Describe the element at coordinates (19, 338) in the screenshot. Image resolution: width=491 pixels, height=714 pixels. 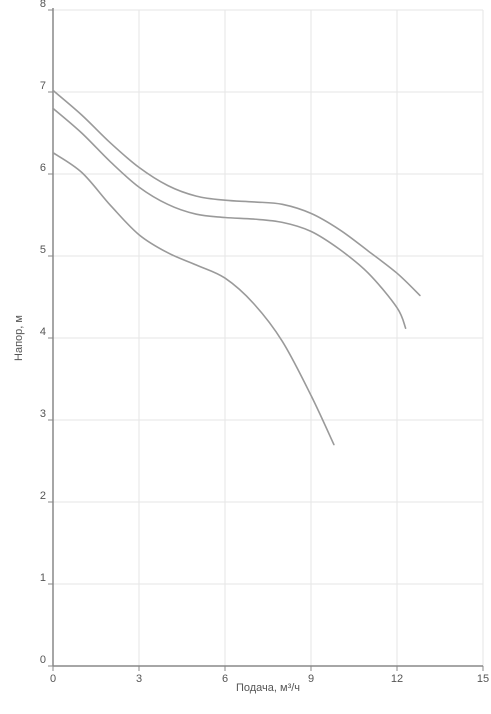
I see `y-axis-title: Напор, м` at that location.